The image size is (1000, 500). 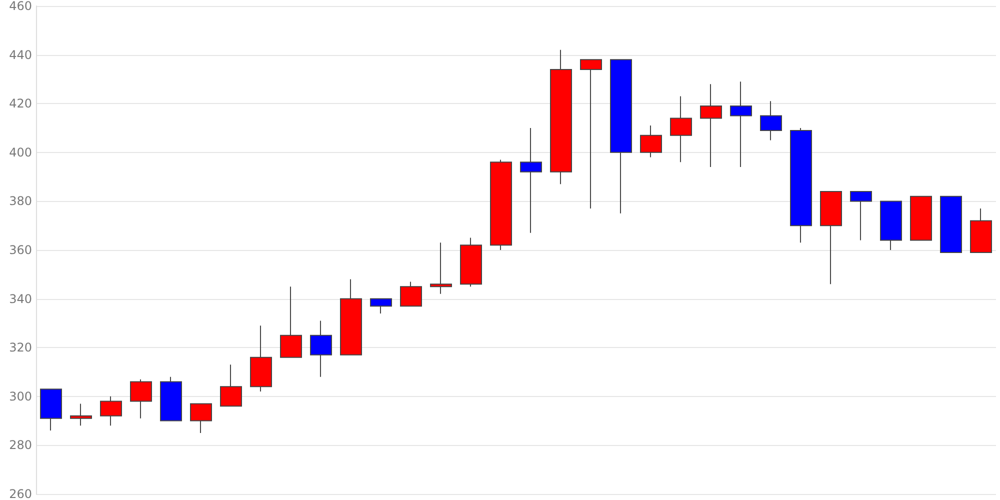 I want to click on y-tick-label: 420, so click(x=20, y=103).